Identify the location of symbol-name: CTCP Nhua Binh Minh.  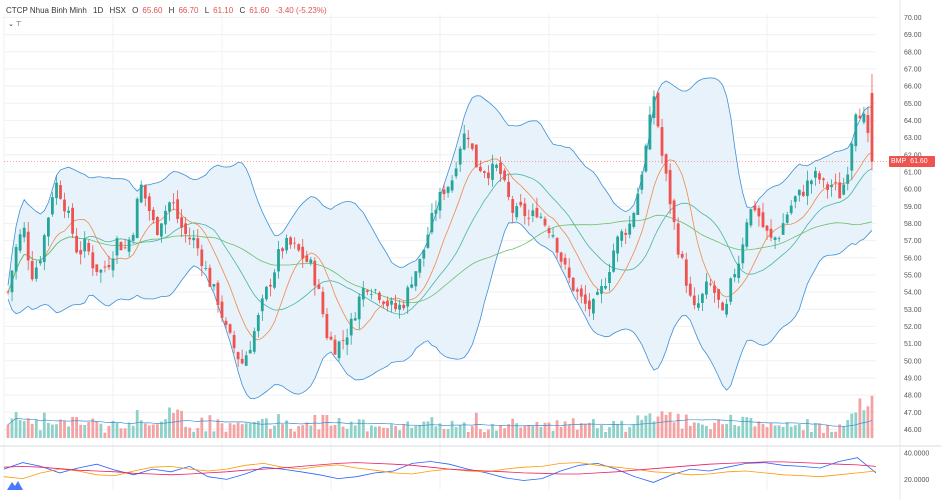
(46, 10).